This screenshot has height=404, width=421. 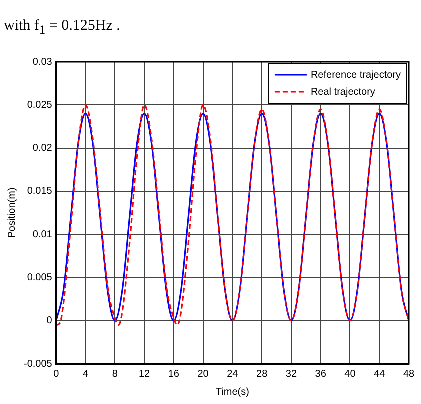 I want to click on x-tick-label: 32, so click(x=292, y=374).